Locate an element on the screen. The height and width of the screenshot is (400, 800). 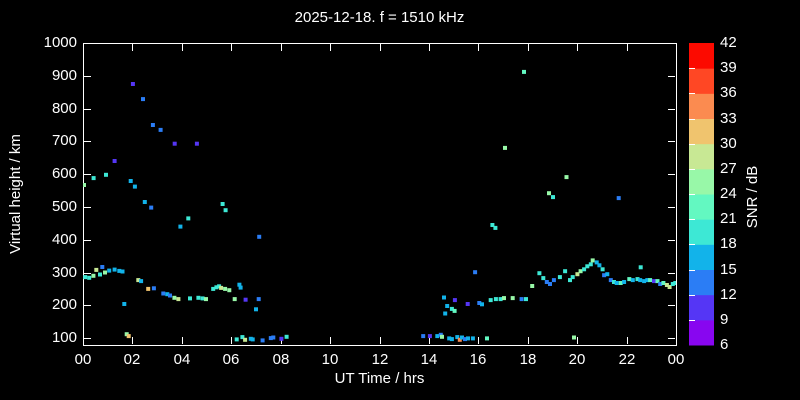
x-tick-label: 12 is located at coordinates (380, 359).